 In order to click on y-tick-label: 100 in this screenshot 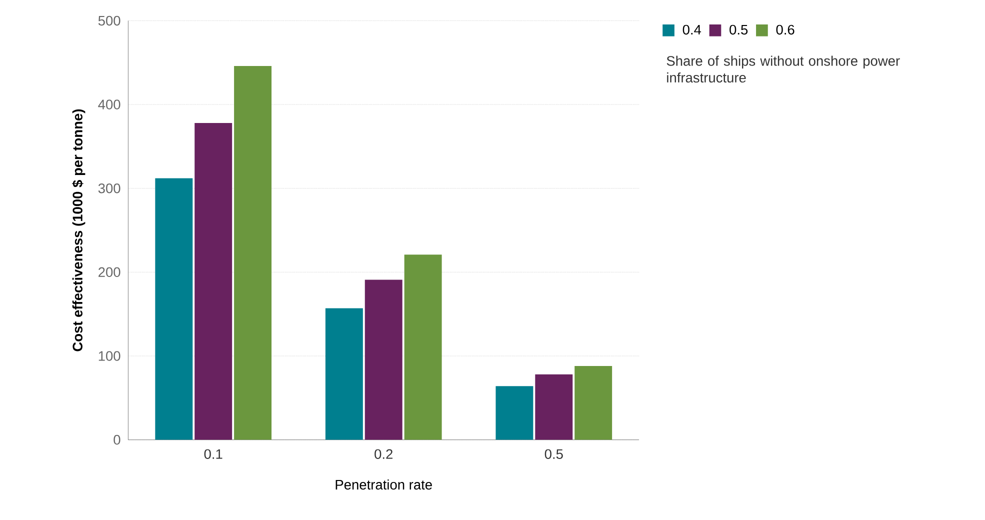, I will do `click(109, 356)`.